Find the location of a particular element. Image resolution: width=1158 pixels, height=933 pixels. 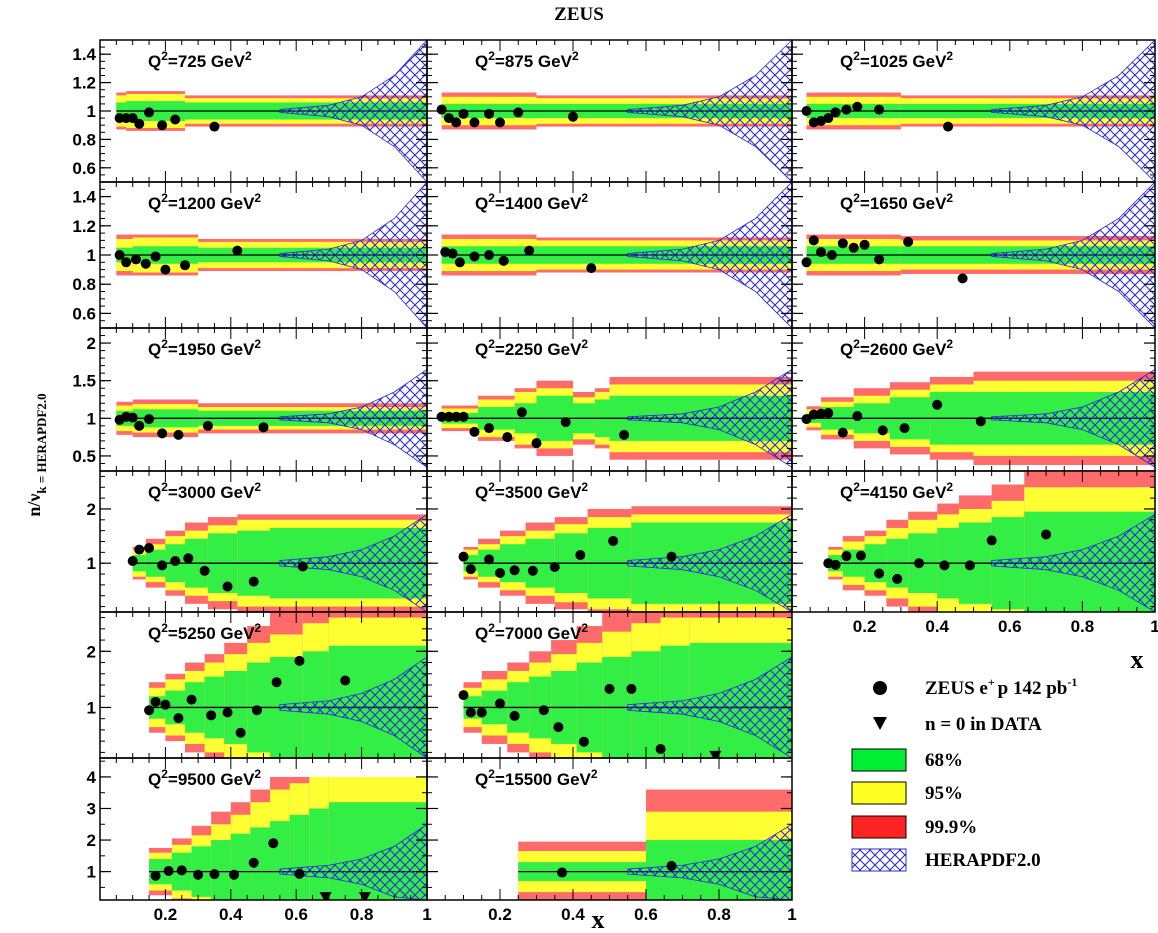

panel-label: Q2=9500 GeV2 is located at coordinates (204, 778).